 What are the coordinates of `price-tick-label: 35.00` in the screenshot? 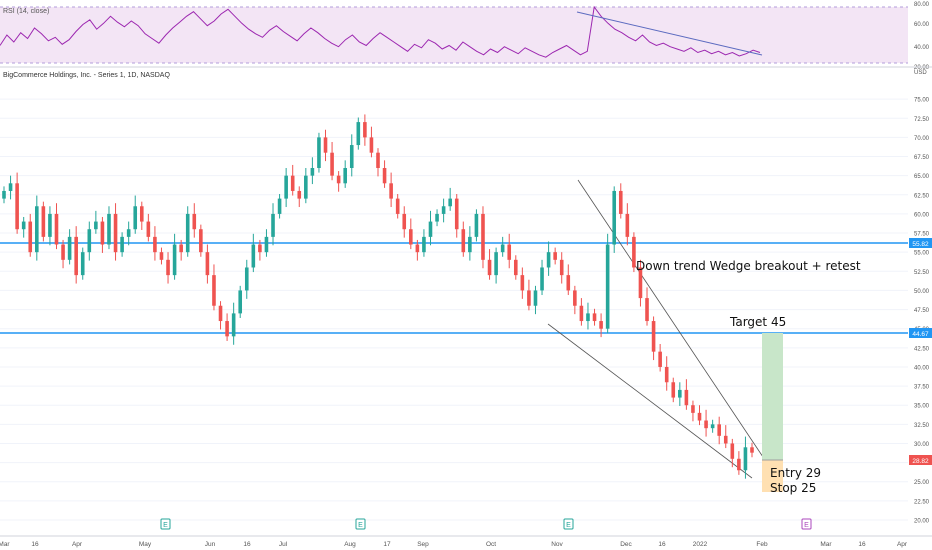 It's located at (922, 407).